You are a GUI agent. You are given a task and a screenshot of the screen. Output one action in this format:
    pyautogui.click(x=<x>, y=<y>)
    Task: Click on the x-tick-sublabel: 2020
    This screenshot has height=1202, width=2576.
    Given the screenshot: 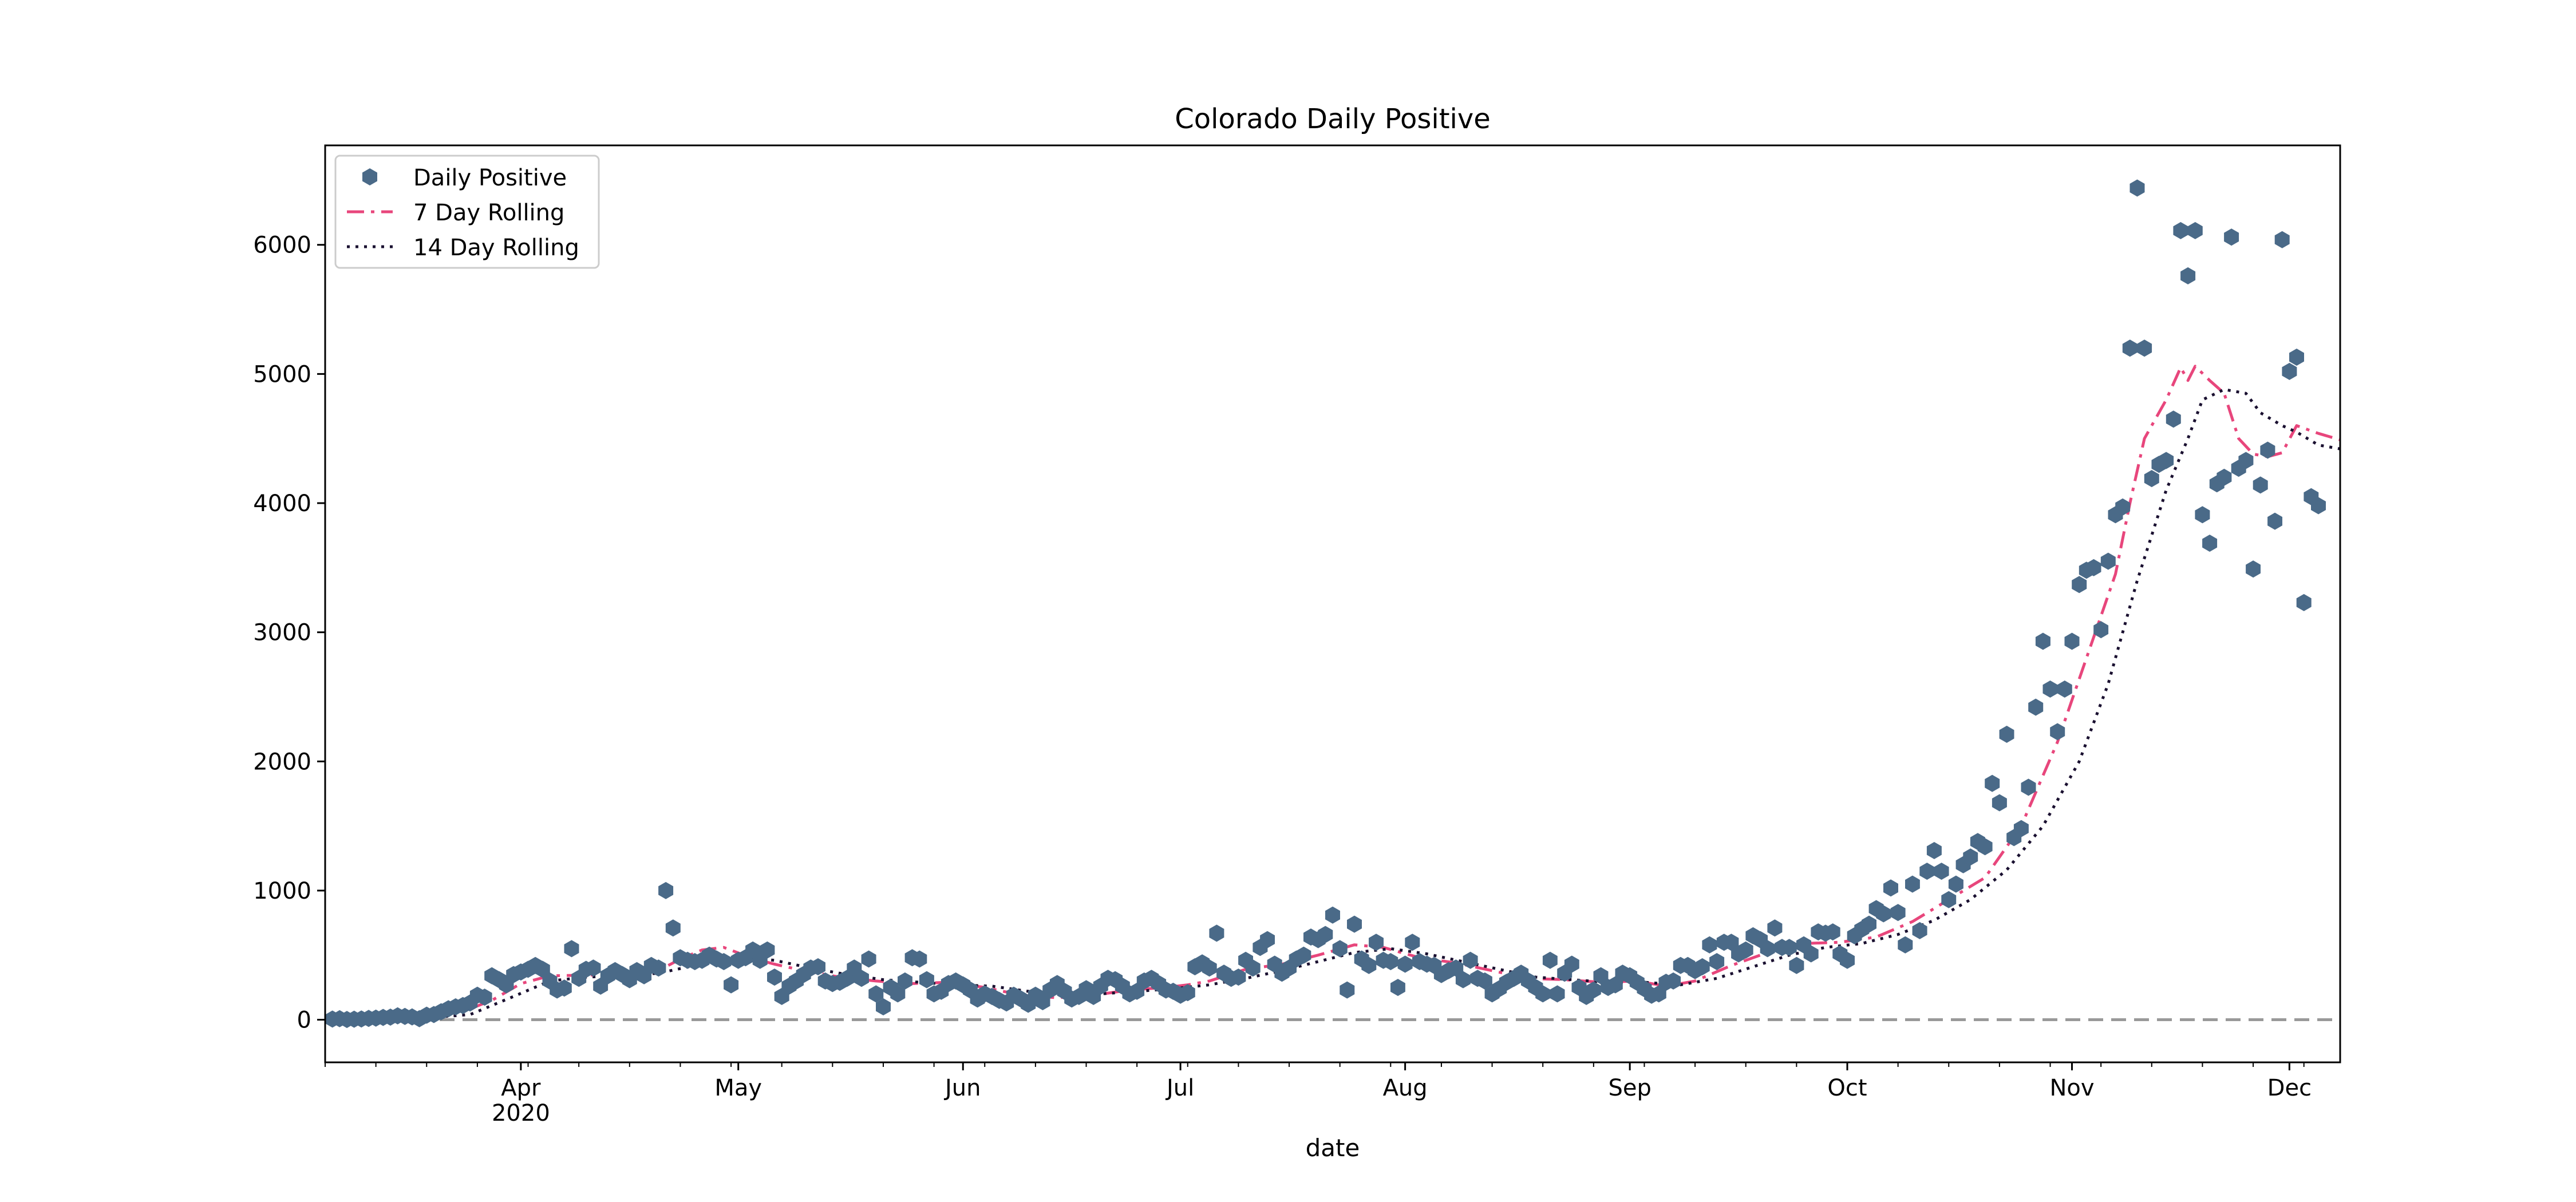 What is the action you would take?
    pyautogui.click(x=521, y=1113)
    